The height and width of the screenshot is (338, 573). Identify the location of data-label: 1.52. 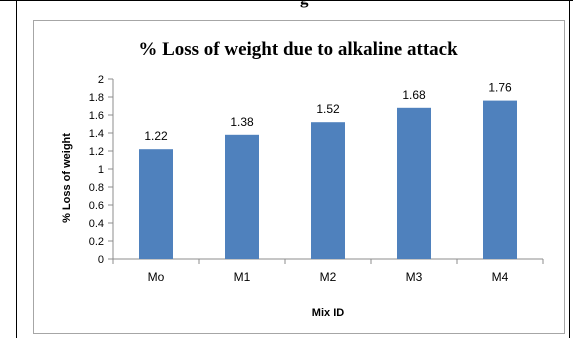
(328, 109).